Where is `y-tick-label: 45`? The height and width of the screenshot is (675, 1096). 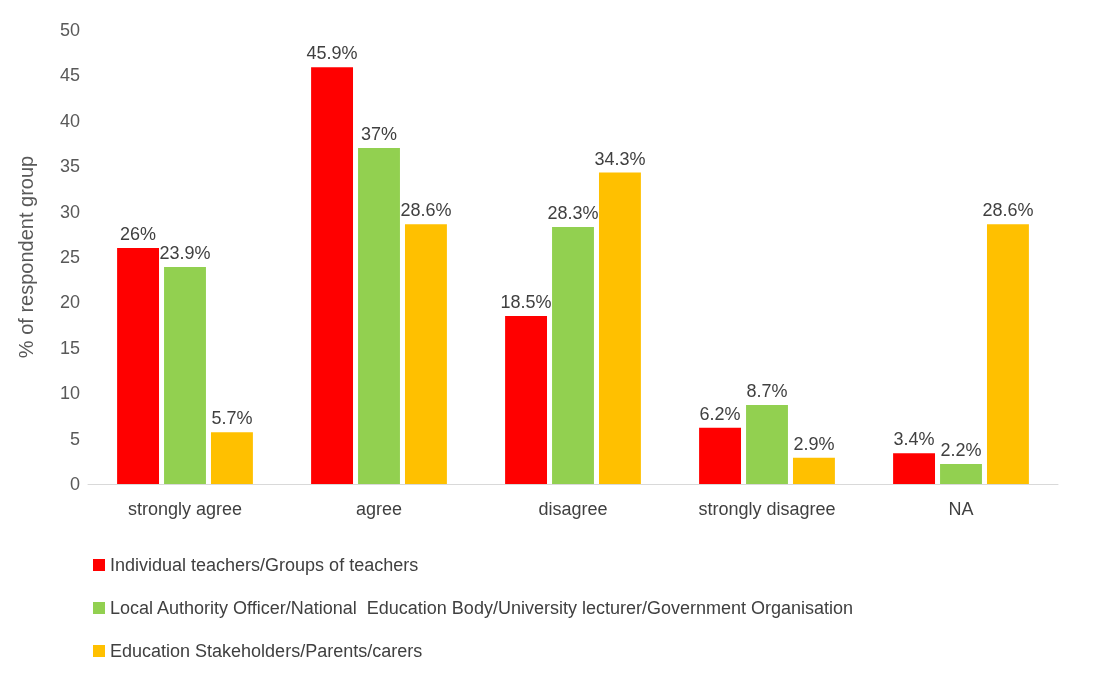
y-tick-label: 45 is located at coordinates (69, 75).